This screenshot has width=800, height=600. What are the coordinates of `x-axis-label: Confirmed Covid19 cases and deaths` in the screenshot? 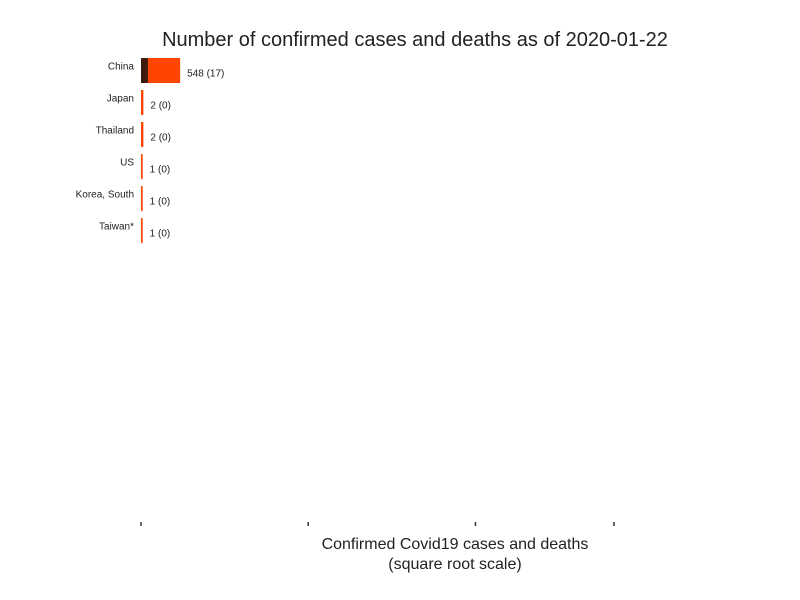 It's located at (455, 544).